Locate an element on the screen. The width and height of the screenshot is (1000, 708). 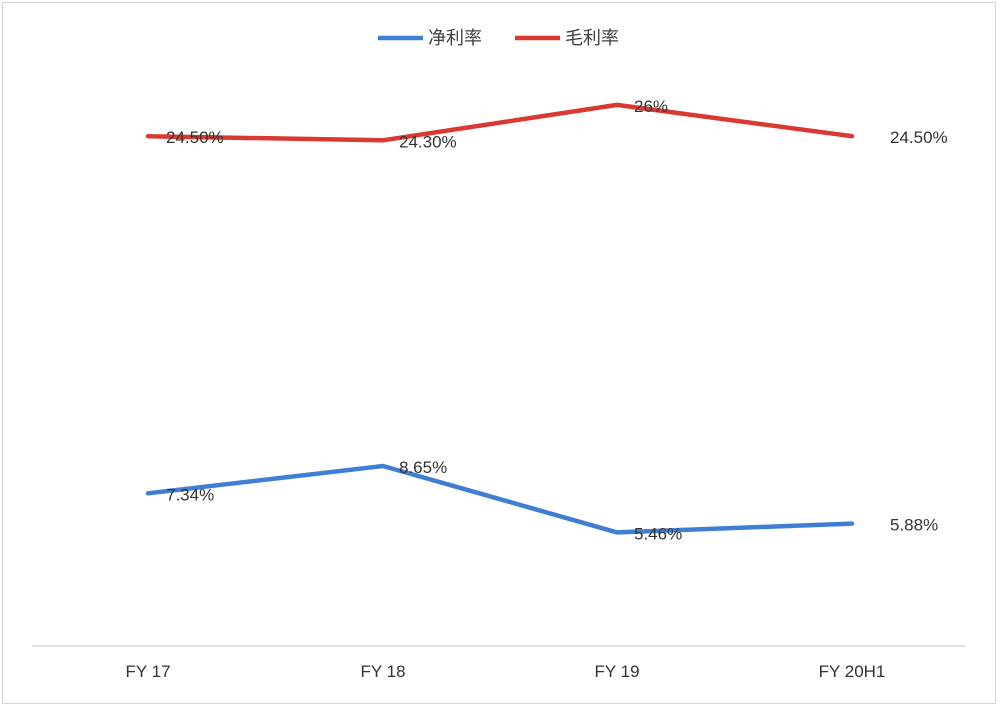
data-label: 7.34% is located at coordinates (190, 494).